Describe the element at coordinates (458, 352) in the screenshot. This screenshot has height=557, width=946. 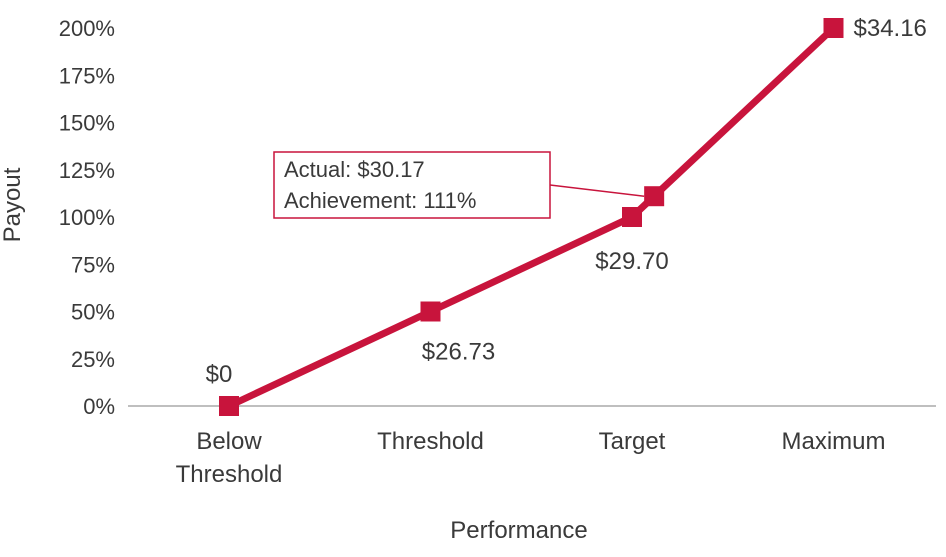
I see `data-label: $26.73` at that location.